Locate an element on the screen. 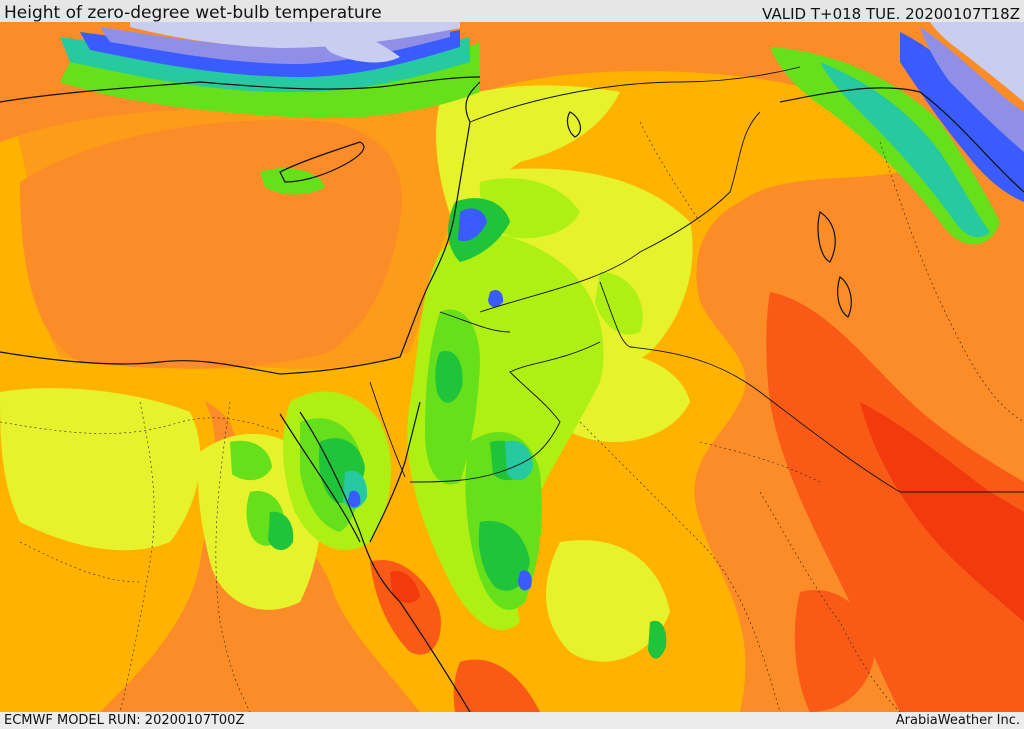  credit-label: ArabiaWeather Inc. is located at coordinates (957, 720).